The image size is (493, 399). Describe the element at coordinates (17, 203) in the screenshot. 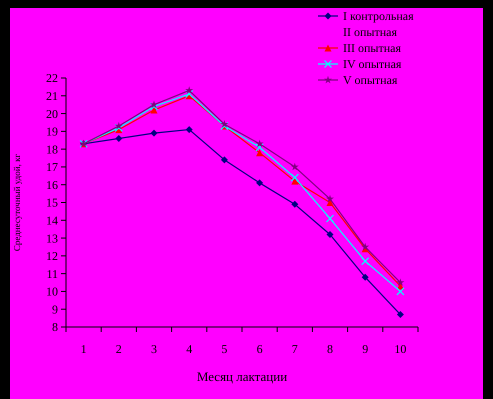

I see `y-axis-title: Среднесуточный удой, кг` at that location.